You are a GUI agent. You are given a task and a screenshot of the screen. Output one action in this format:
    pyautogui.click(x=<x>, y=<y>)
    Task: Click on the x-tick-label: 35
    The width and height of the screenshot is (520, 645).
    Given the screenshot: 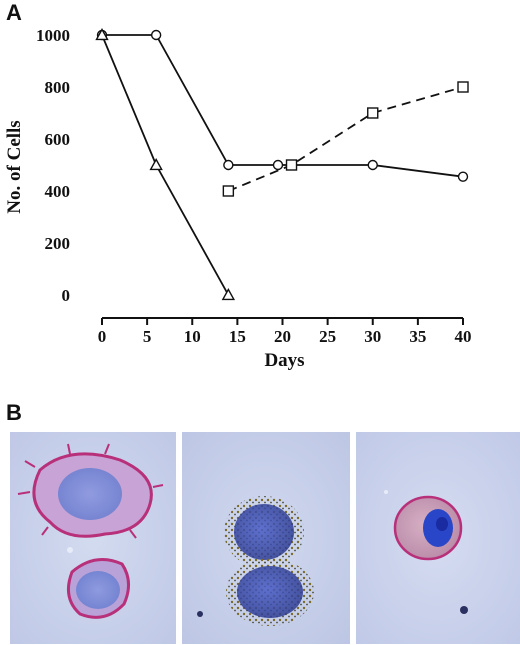 What is the action you would take?
    pyautogui.click(x=417, y=336)
    